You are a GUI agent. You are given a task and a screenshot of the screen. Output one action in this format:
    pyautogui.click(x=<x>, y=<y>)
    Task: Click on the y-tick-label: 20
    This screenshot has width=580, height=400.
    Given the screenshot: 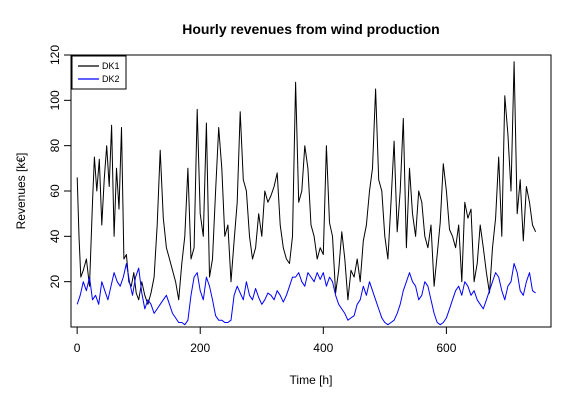 What is the action you would take?
    pyautogui.click(x=55, y=282)
    